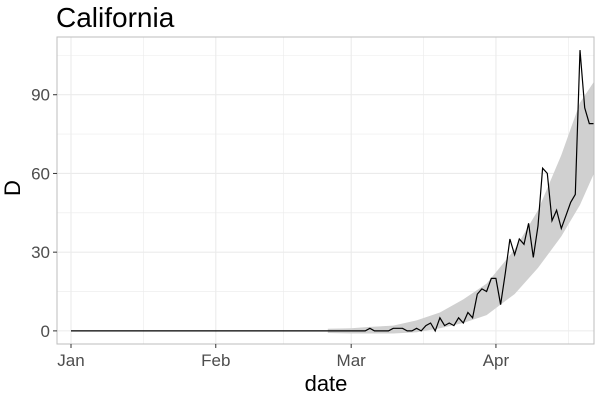 This screenshot has width=600, height=400. I want to click on x-tick-label: Mar, so click(352, 360).